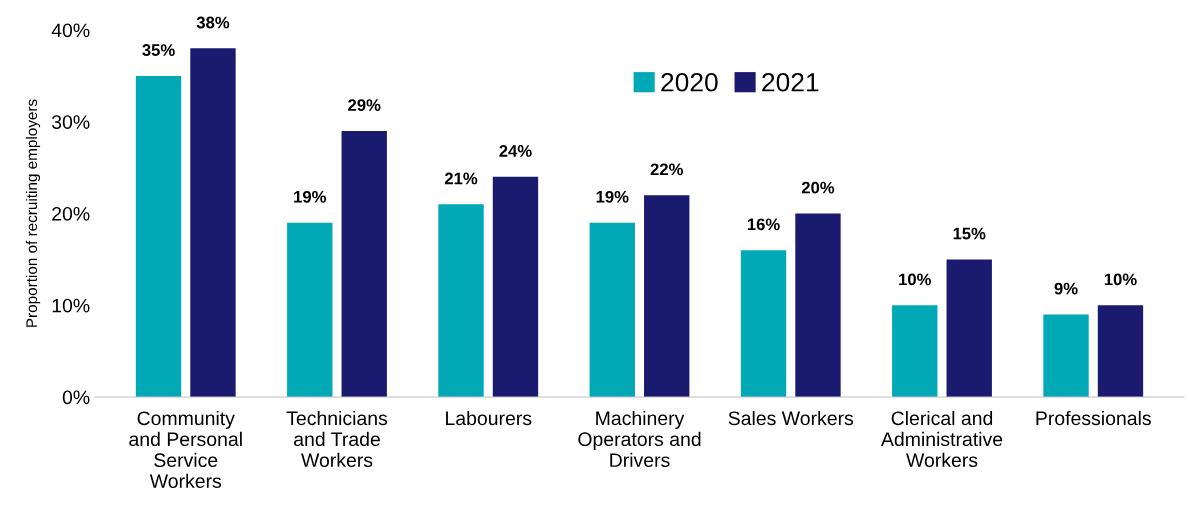 Image resolution: width=1189 pixels, height=507 pixels. Describe the element at coordinates (818, 187) in the screenshot. I see `data-label: 20%` at that location.